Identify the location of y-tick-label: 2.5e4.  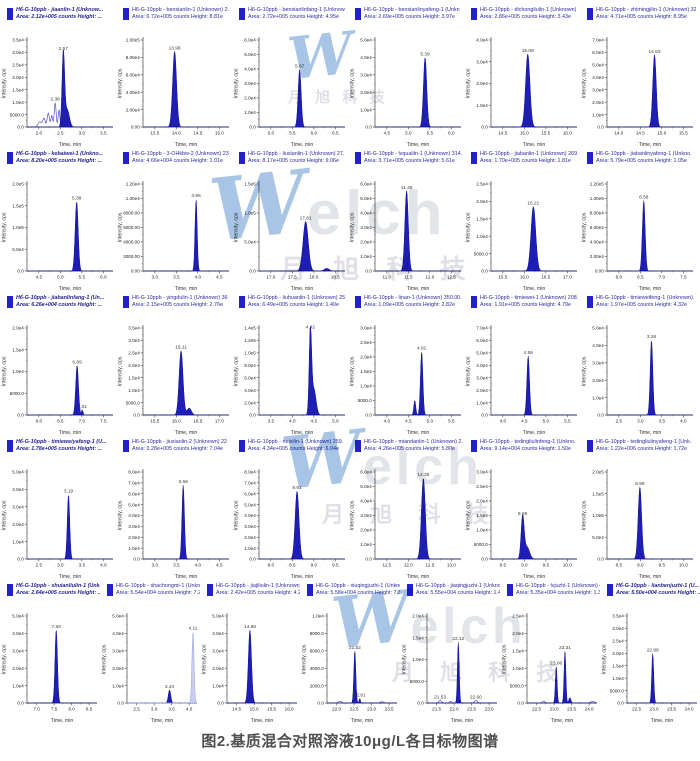
(482, 486).